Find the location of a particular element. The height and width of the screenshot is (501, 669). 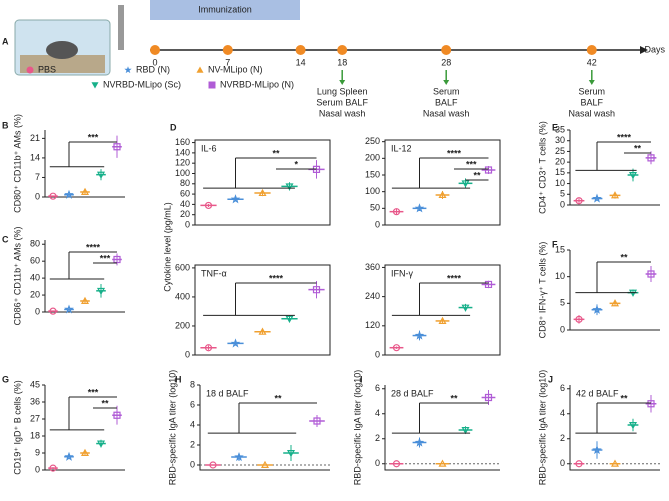

y-tick-label: 6 is located at coordinates (192, 404).